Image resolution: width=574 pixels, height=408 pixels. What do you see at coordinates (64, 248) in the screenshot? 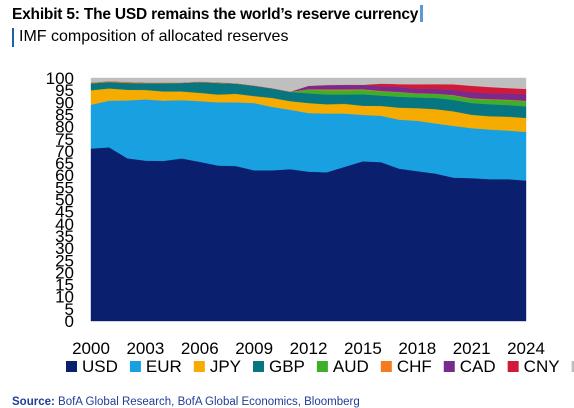
I see `y-tick-label: 30` at bounding box center [64, 248].